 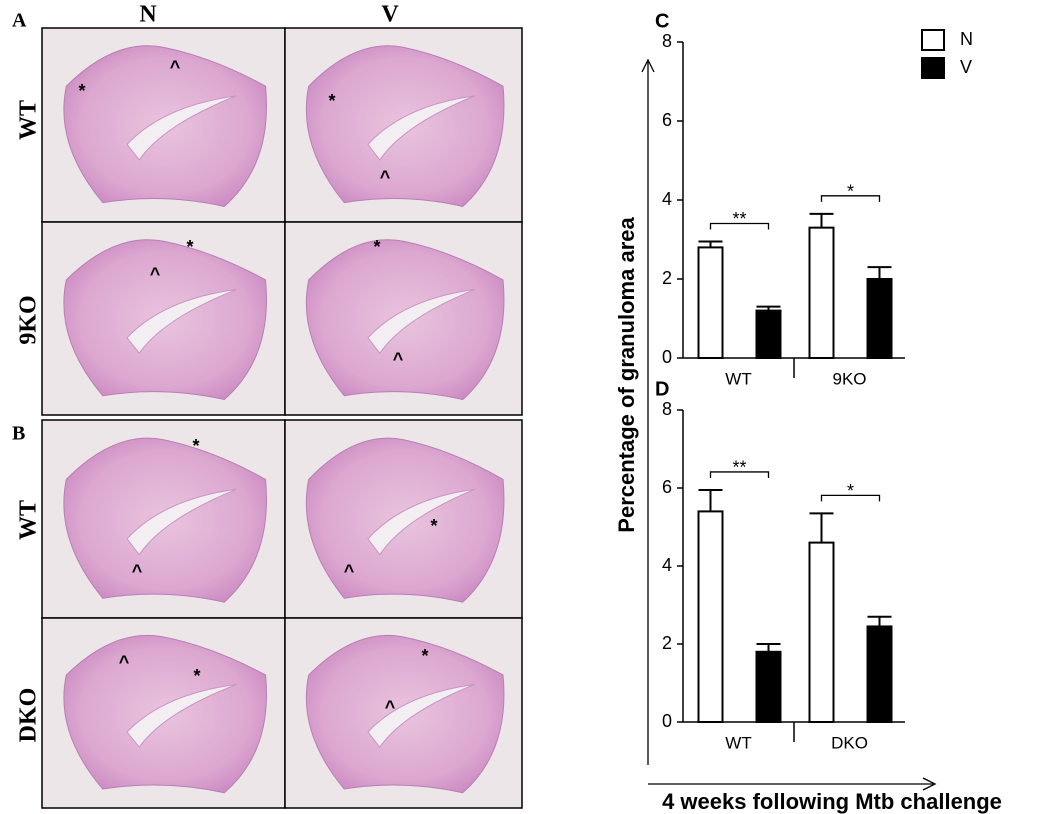 What do you see at coordinates (148, 15) in the screenshot?
I see `column-label: N` at bounding box center [148, 15].